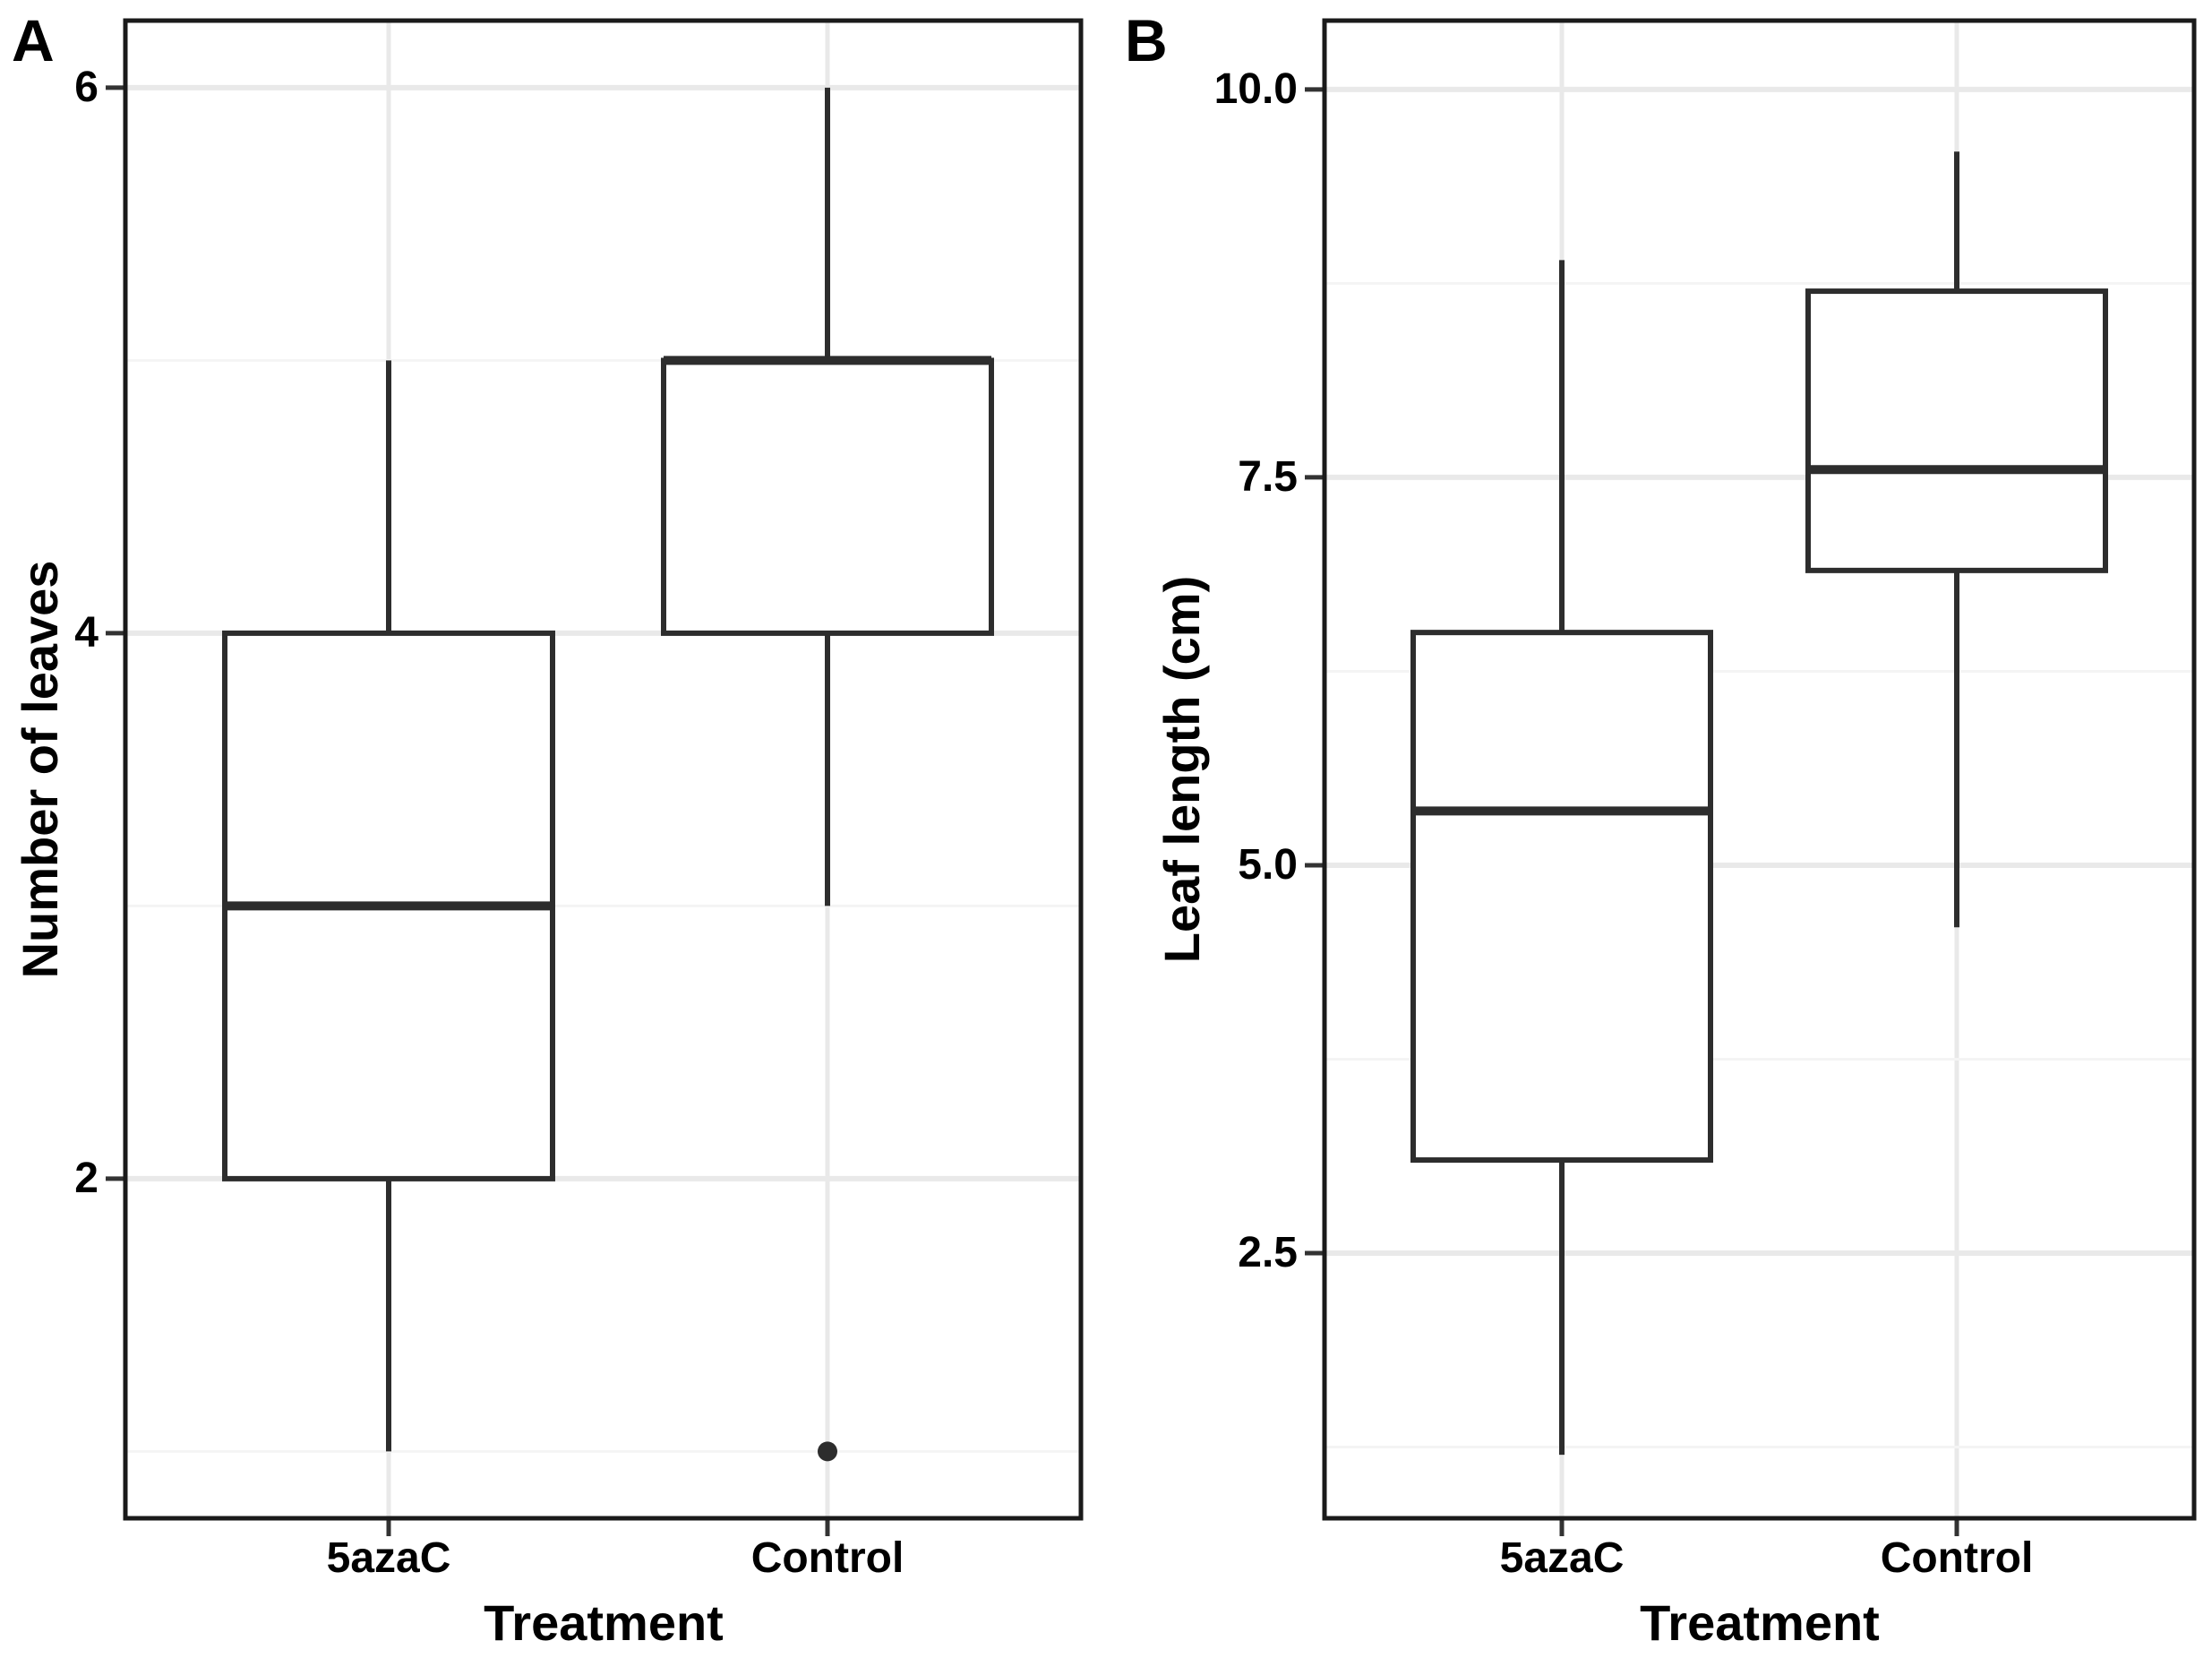 Image resolution: width=2212 pixels, height=1658 pixels. What do you see at coordinates (1760, 1622) in the screenshot?
I see `panel-b-x-axis-title: Treatment` at bounding box center [1760, 1622].